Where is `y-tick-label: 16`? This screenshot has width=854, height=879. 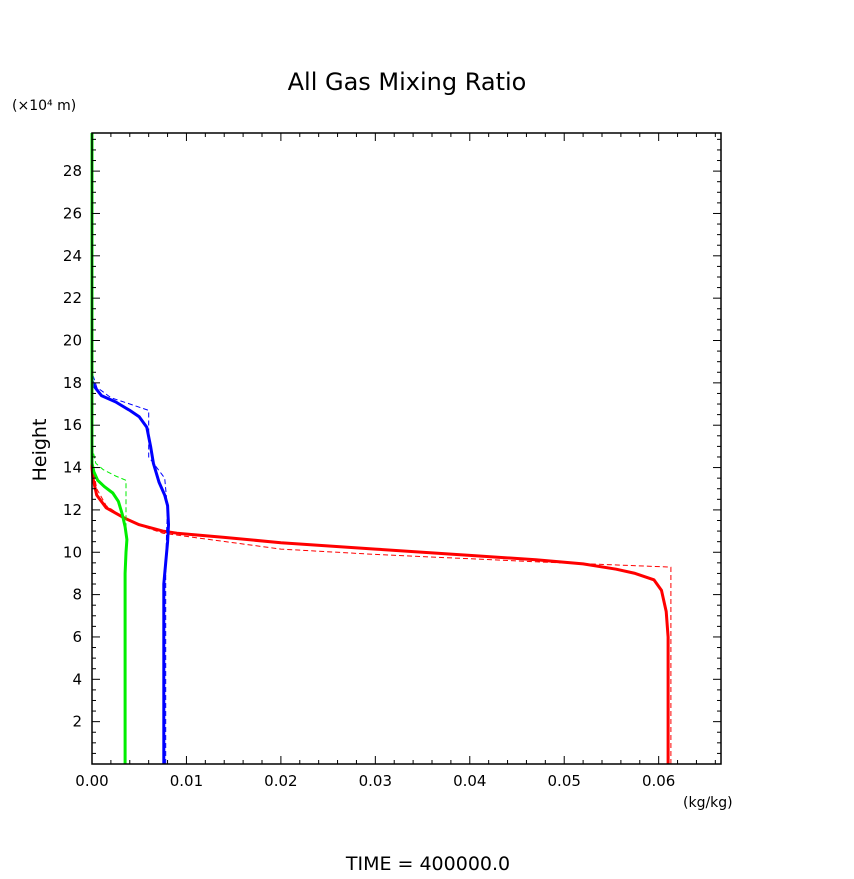
y-tick-label: 16 is located at coordinates (72, 425).